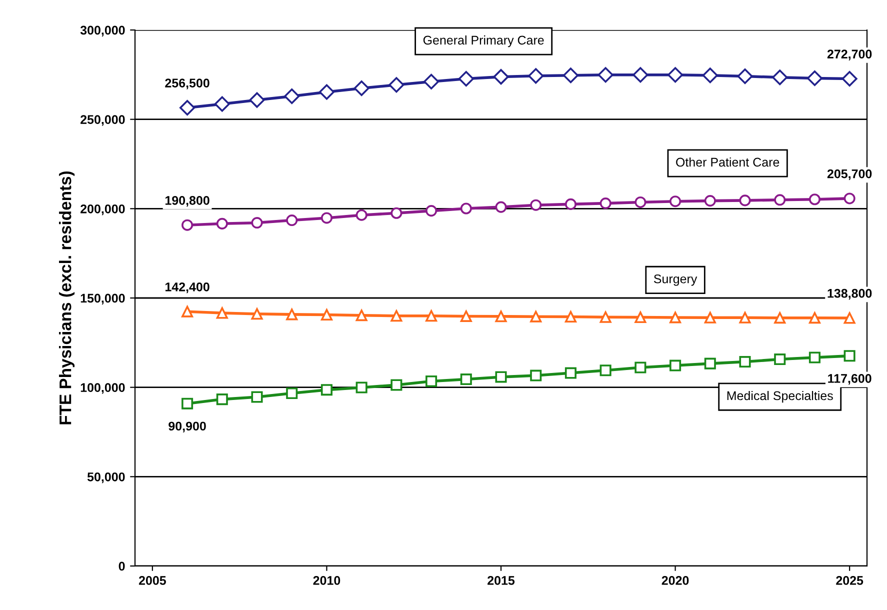 The height and width of the screenshot is (610, 887). Describe the element at coordinates (102, 31) in the screenshot. I see `y-tick-label: 300,000` at that location.